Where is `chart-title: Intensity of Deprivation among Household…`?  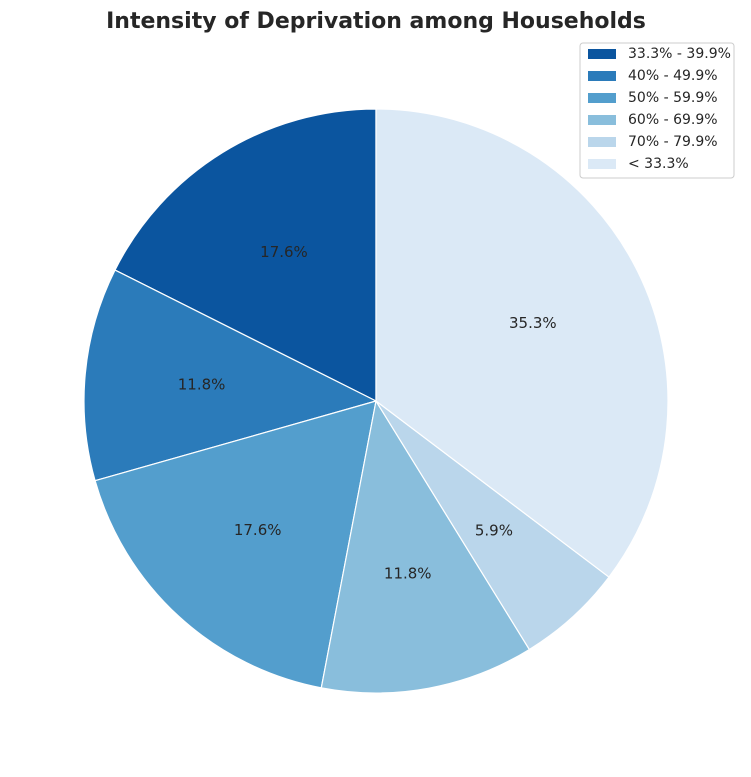
chart-title: Intensity of Deprivation among Household… is located at coordinates (376, 21).